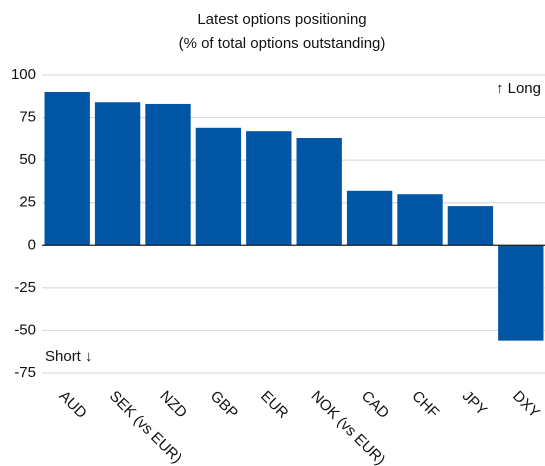  I want to click on annotation: Short ↓, so click(69, 356).